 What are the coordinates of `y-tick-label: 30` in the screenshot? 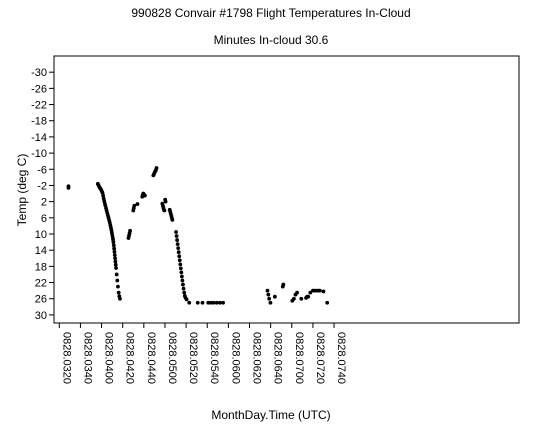 It's located at (41, 316).